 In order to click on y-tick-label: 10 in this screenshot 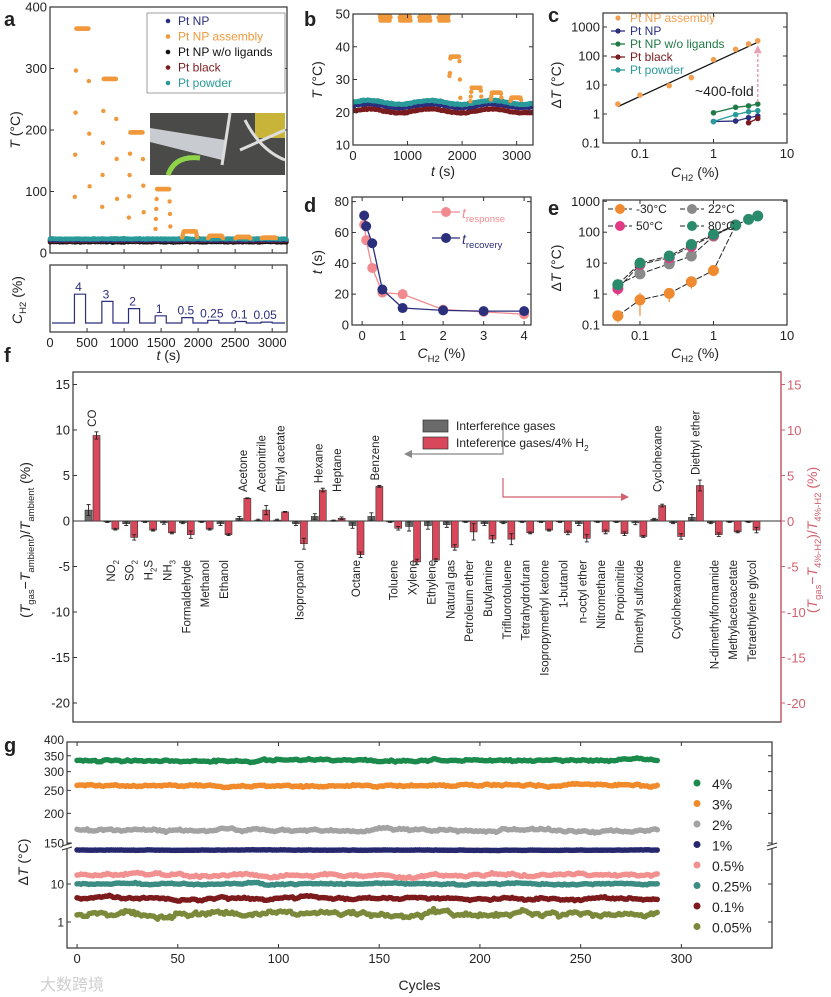, I will do `click(593, 85)`.